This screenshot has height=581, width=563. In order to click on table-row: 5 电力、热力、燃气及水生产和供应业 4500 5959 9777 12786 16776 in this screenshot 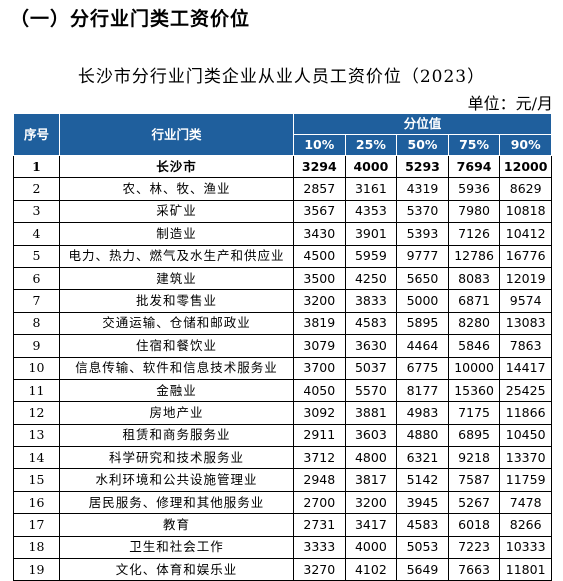, I will do `click(282, 256)`.